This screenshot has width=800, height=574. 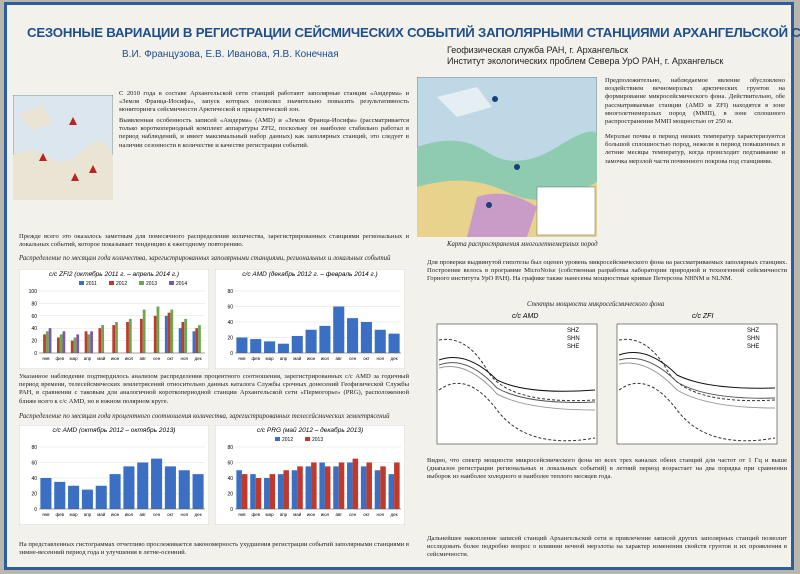 I want to click on region-map, so click(x=63, y=147).